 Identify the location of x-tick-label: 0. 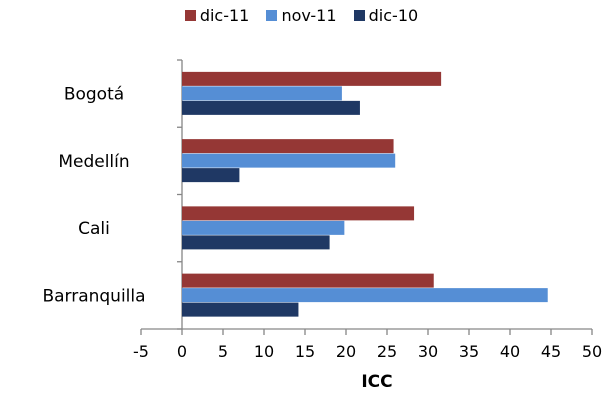
(182, 351).